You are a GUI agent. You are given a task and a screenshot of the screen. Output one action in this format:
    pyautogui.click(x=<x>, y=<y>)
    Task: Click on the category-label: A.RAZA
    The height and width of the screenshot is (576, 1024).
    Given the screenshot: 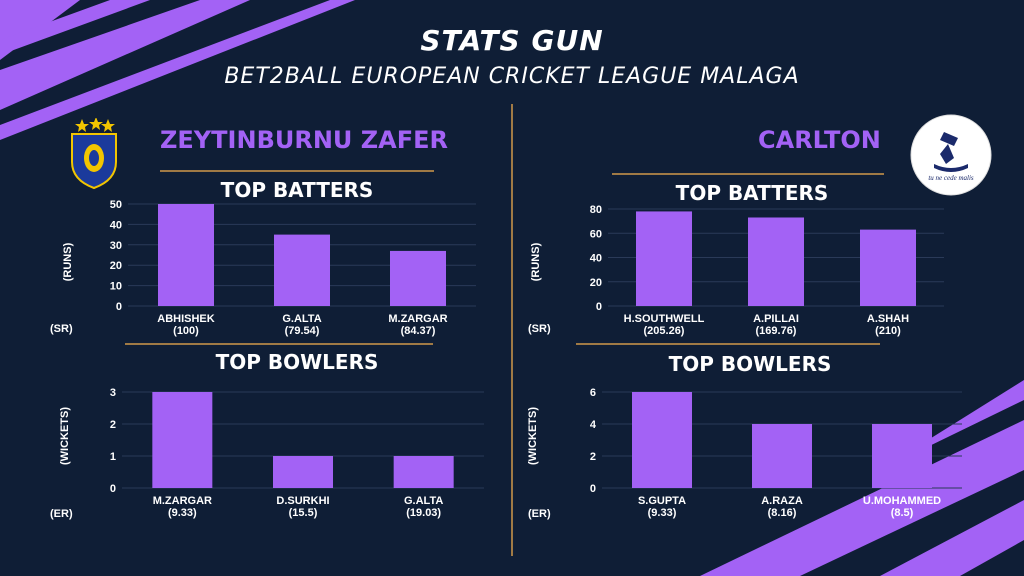 What is the action you would take?
    pyautogui.click(x=782, y=501)
    